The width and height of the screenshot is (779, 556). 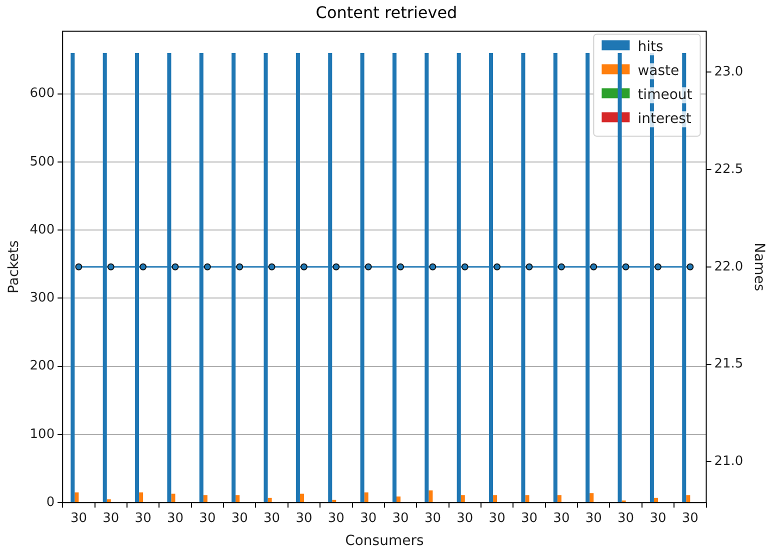 I want to click on x-axis-title: Consumers, so click(x=384, y=541).